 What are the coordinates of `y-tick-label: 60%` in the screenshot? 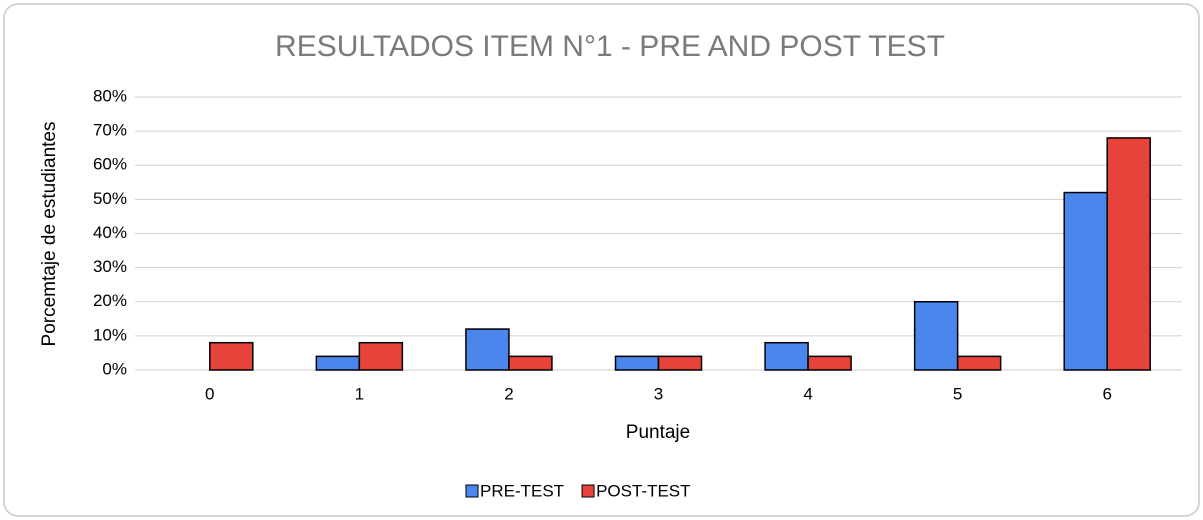 It's located at (110, 164).